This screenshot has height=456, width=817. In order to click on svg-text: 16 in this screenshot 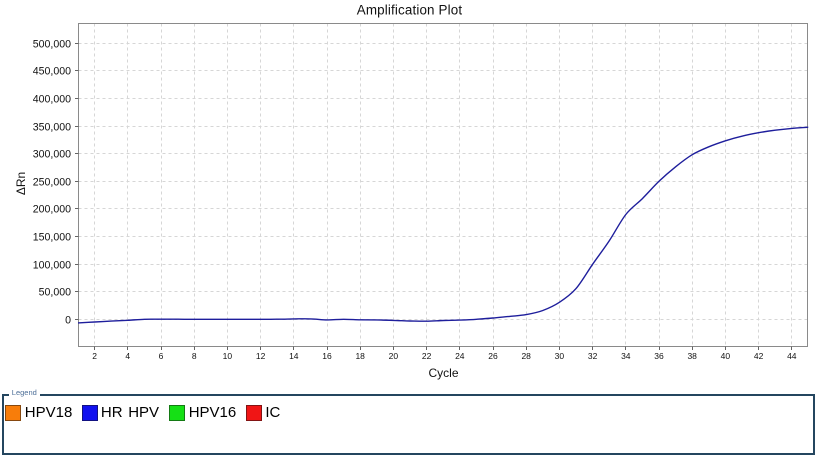, I will do `click(327, 356)`.